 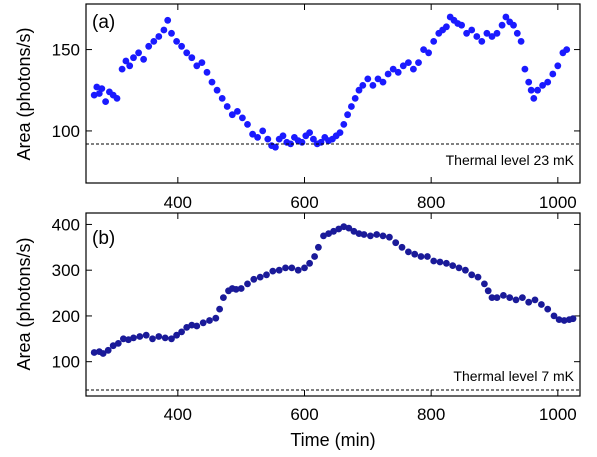 I want to click on panel-b-x-tick-label: 1000, so click(x=558, y=414).